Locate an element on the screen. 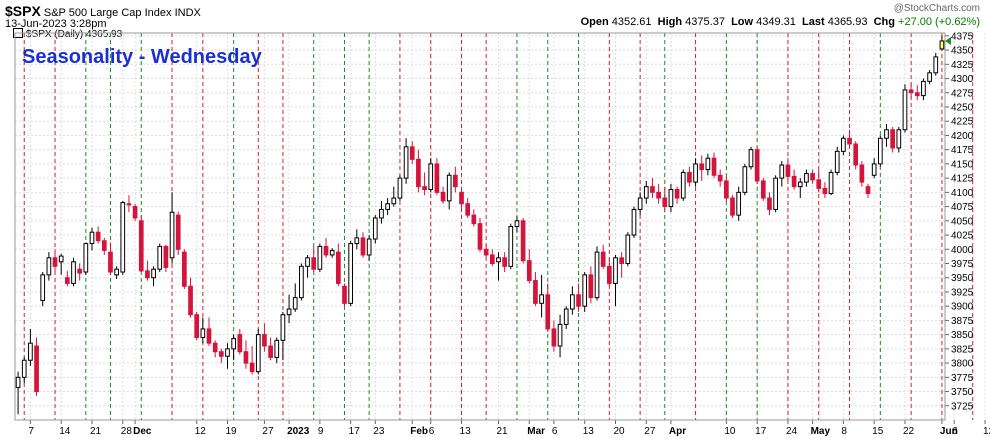  y-tick-label: 4275 is located at coordinates (962, 93).